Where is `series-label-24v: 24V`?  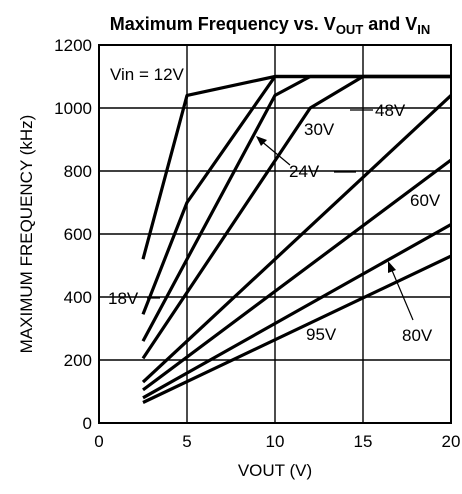 series-label-24v: 24V is located at coordinates (304, 171).